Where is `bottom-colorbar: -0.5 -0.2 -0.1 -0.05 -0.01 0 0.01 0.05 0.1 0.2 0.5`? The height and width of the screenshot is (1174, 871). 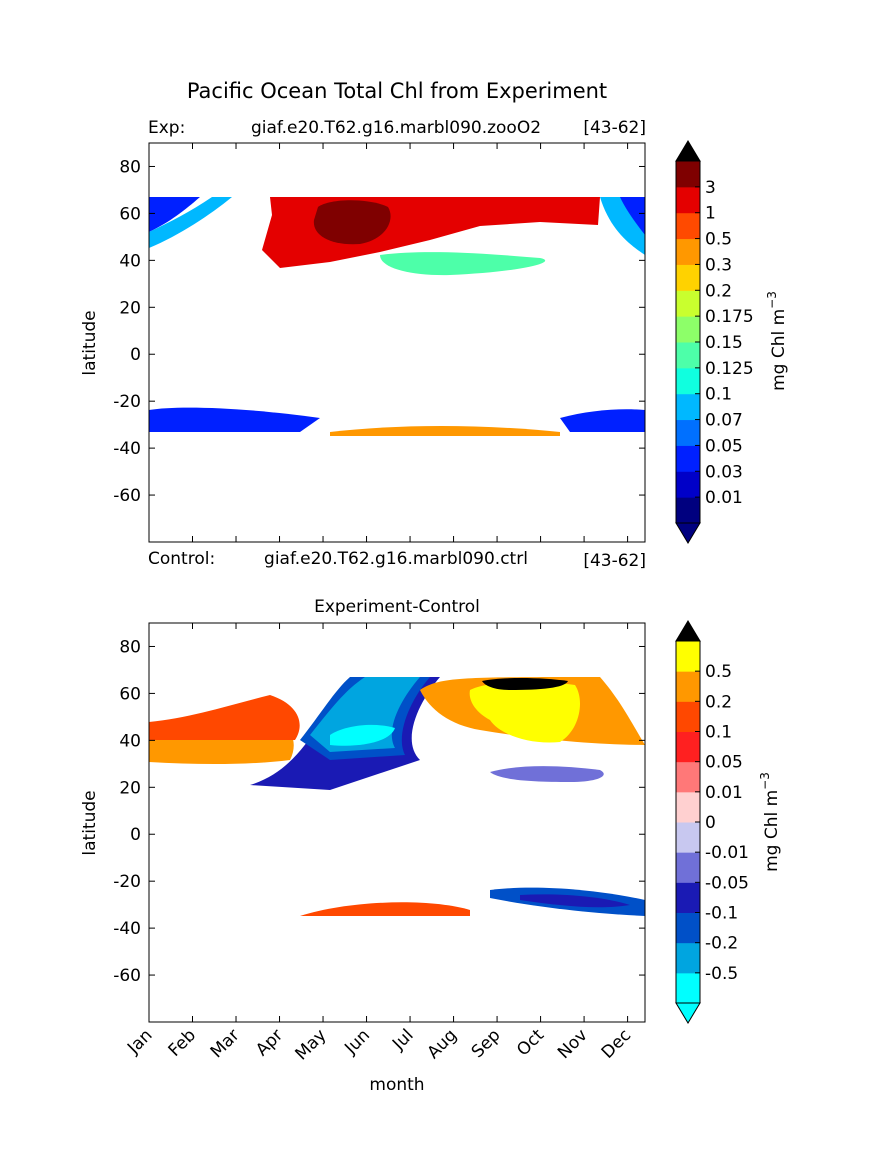
bottom-colorbar: -0.5 -0.2 -0.1 -0.05 -0.01 0 0.01 0.05 0.1 0.2 0.5 is located at coordinates (712, 822).